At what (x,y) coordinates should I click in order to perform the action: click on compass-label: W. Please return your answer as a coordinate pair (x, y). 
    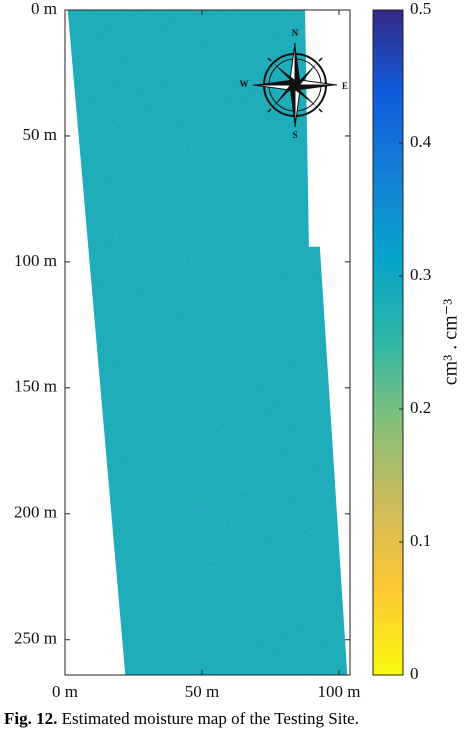
    Looking at the image, I should click on (244, 84).